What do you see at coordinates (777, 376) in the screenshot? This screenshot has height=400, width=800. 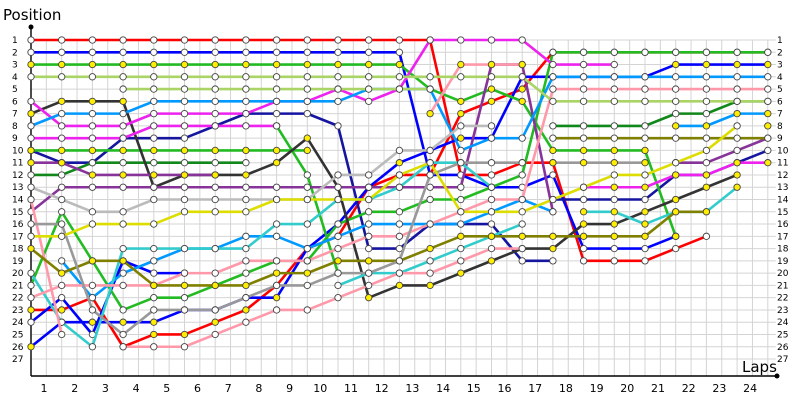 I see `x-axis-arrow-icon` at bounding box center [777, 376].